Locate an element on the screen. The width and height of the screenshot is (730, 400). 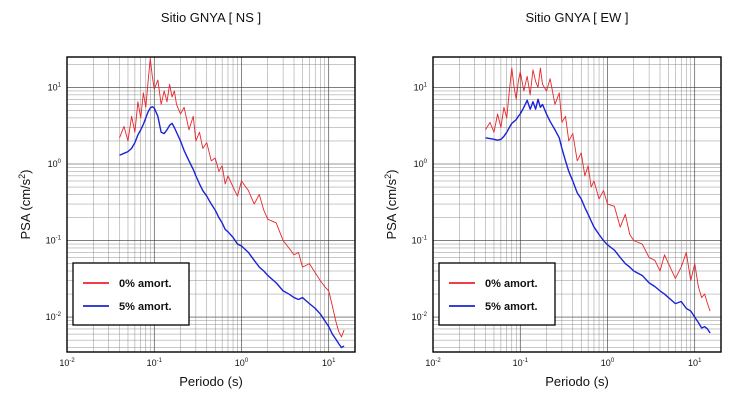
chart-title: Sitio GNYA [ EW ] is located at coordinates (576, 17).